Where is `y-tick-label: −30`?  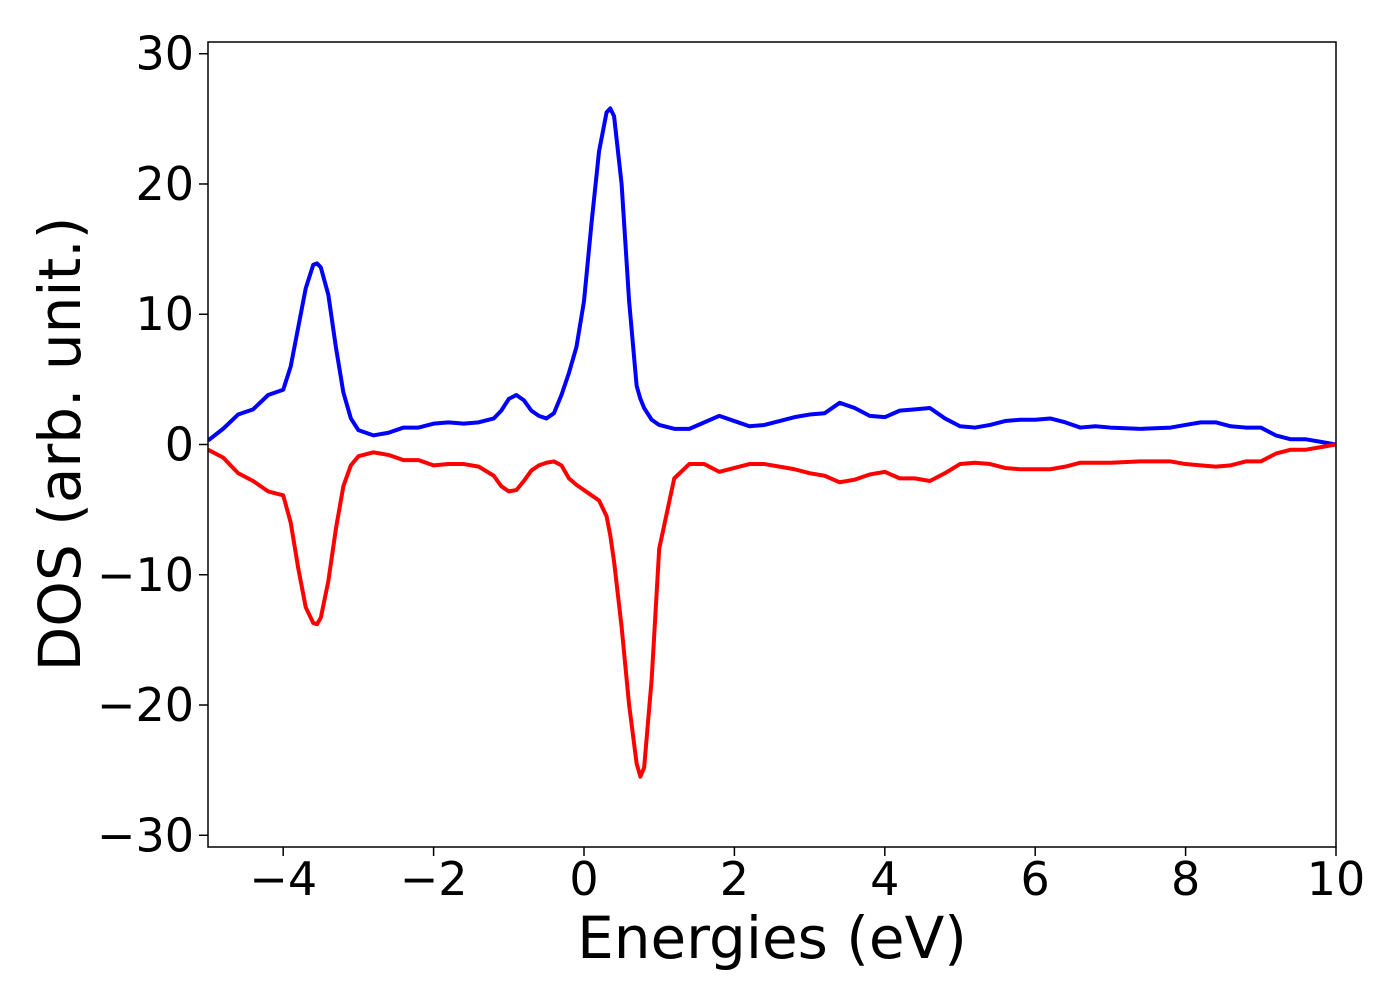
y-tick-label: −30 is located at coordinates (145, 835).